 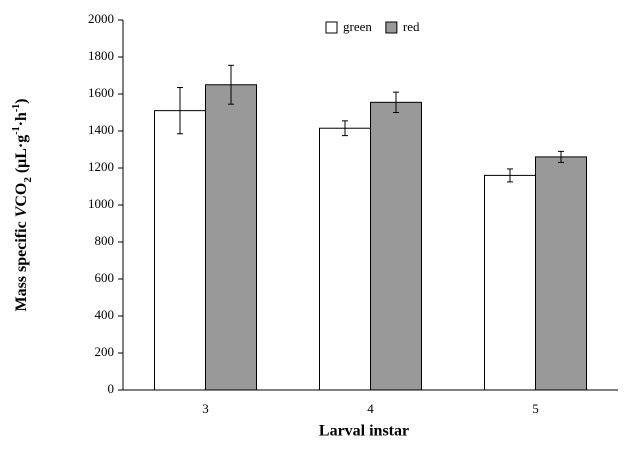 I want to click on y-tick-label: 1000, so click(x=101, y=203).